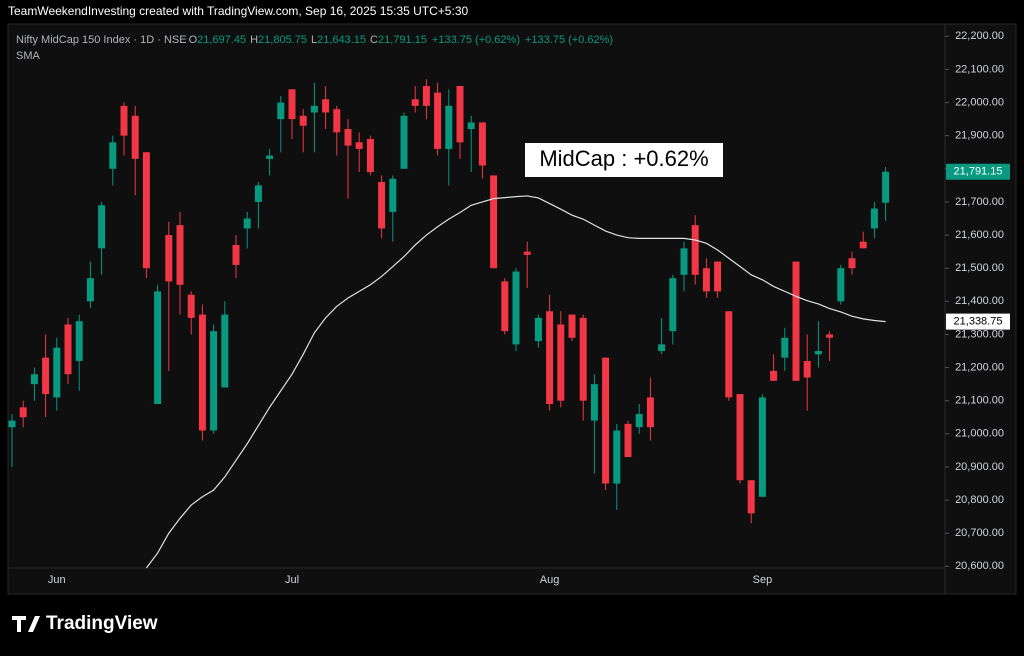 The height and width of the screenshot is (656, 1024). What do you see at coordinates (979, 69) in the screenshot?
I see `y-tick-label: 22,100.00` at bounding box center [979, 69].